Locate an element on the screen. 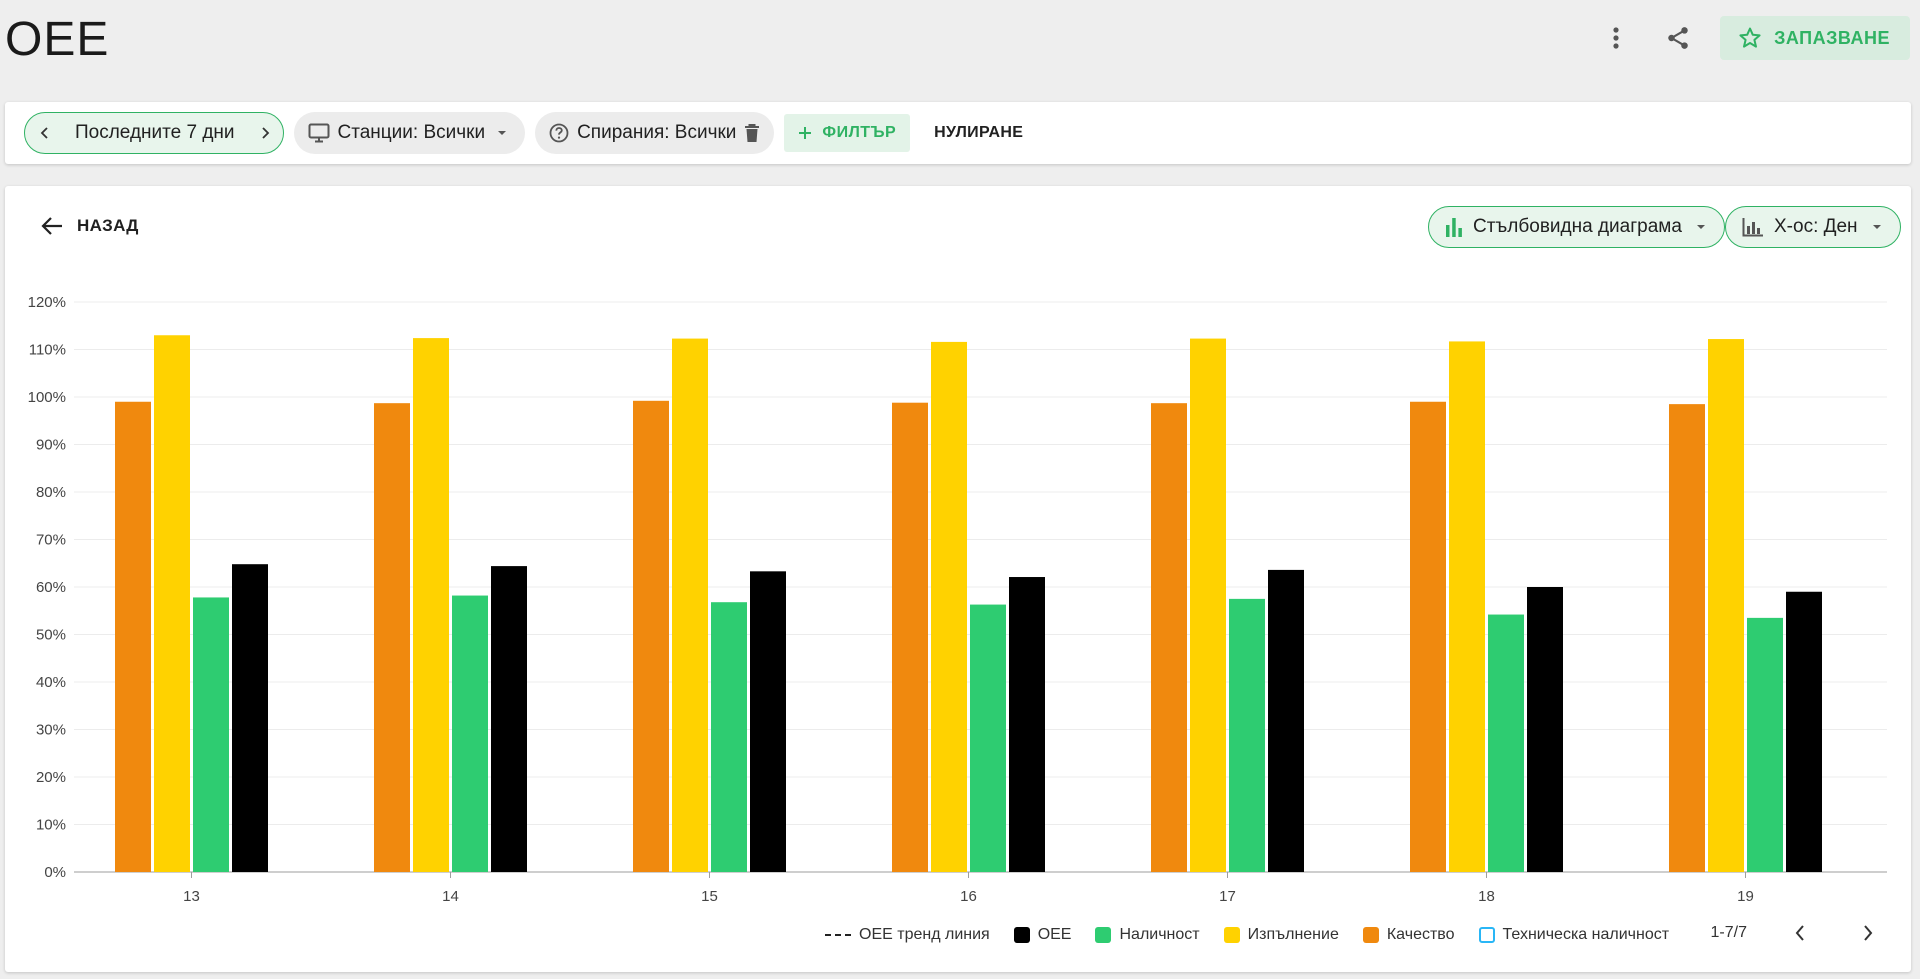  top-actions: ЗАПАЗВАНЕ is located at coordinates (1753, 38).